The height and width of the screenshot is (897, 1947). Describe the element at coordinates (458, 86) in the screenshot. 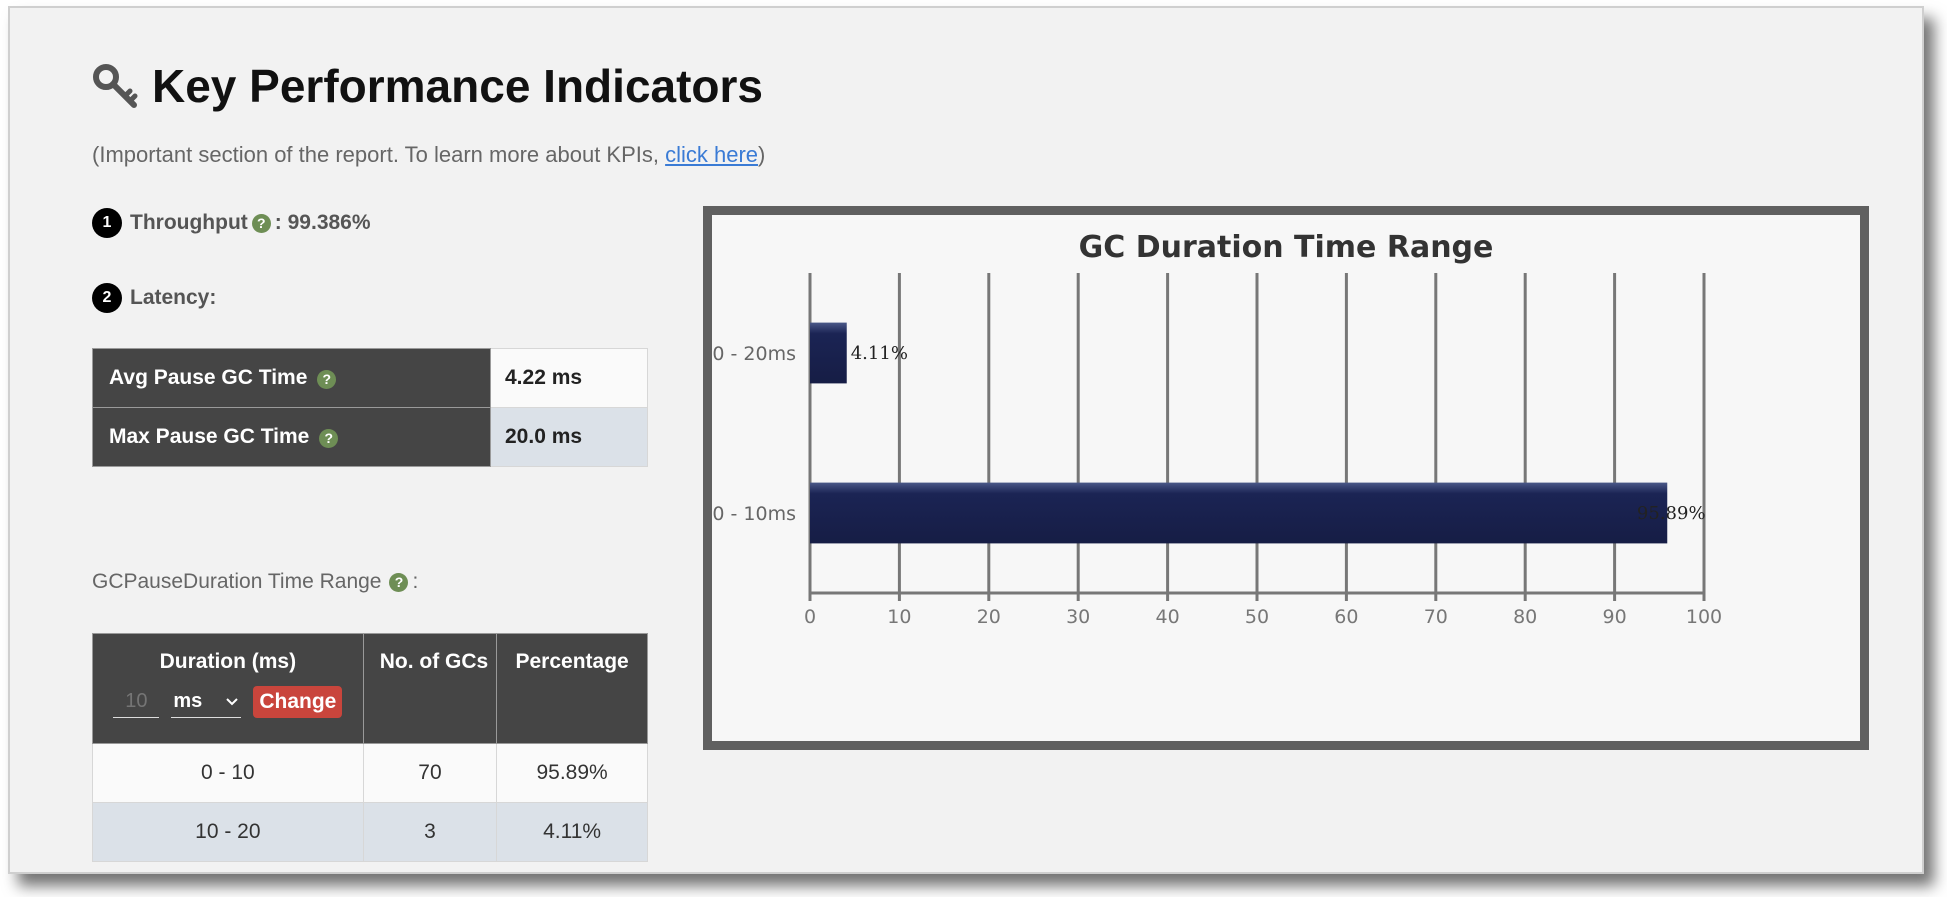

I see `page-title: Key Performance Indicators` at that location.